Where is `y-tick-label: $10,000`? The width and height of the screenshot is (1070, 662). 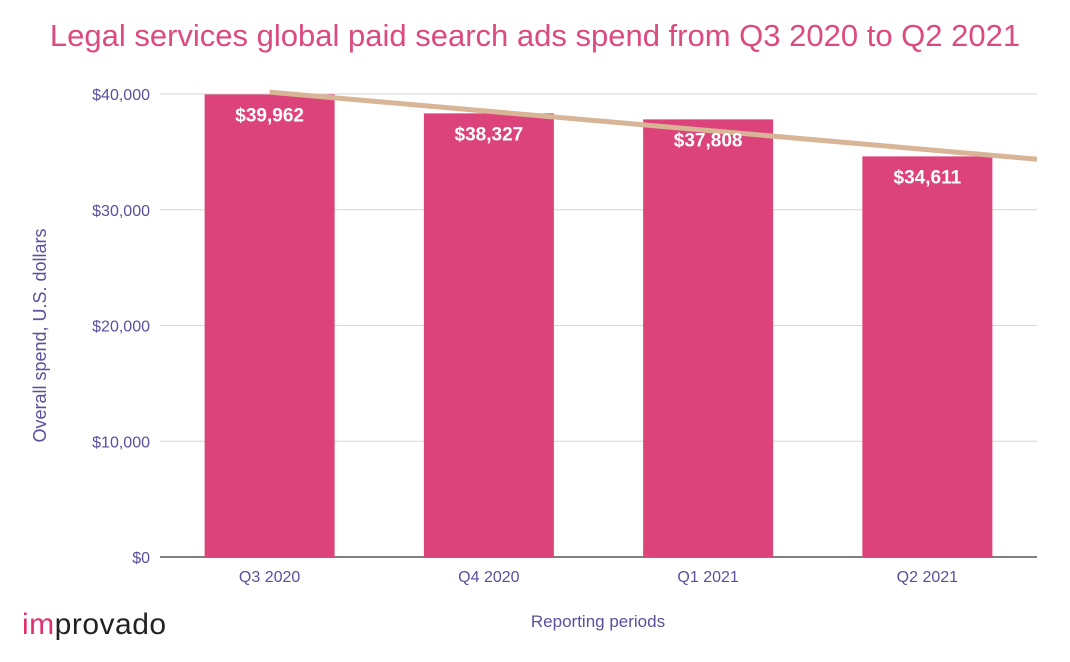
y-tick-label: $10,000 is located at coordinates (121, 442).